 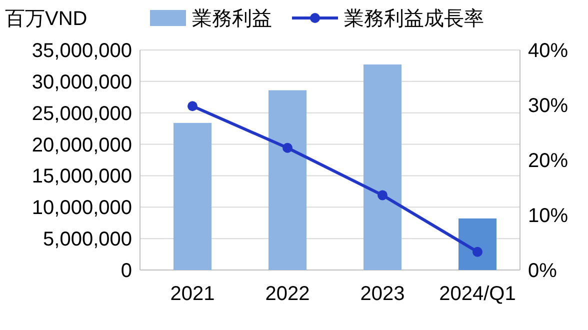 What do you see at coordinates (543, 271) in the screenshot?
I see `y2-tick-label: 0%` at bounding box center [543, 271].